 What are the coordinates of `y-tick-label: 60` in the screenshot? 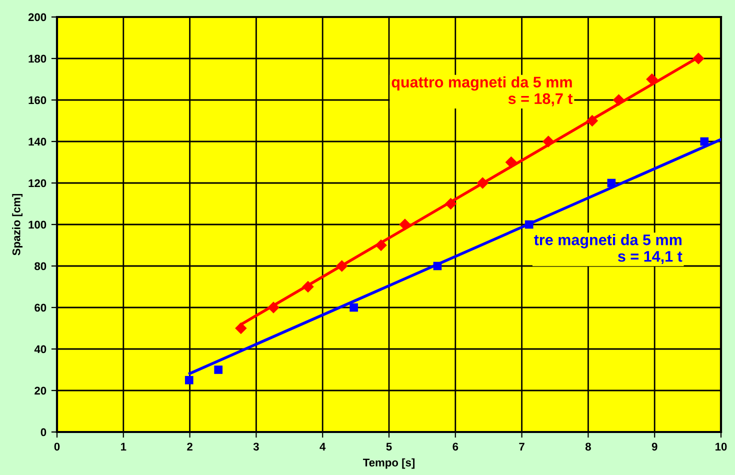 It's located at (40, 308).